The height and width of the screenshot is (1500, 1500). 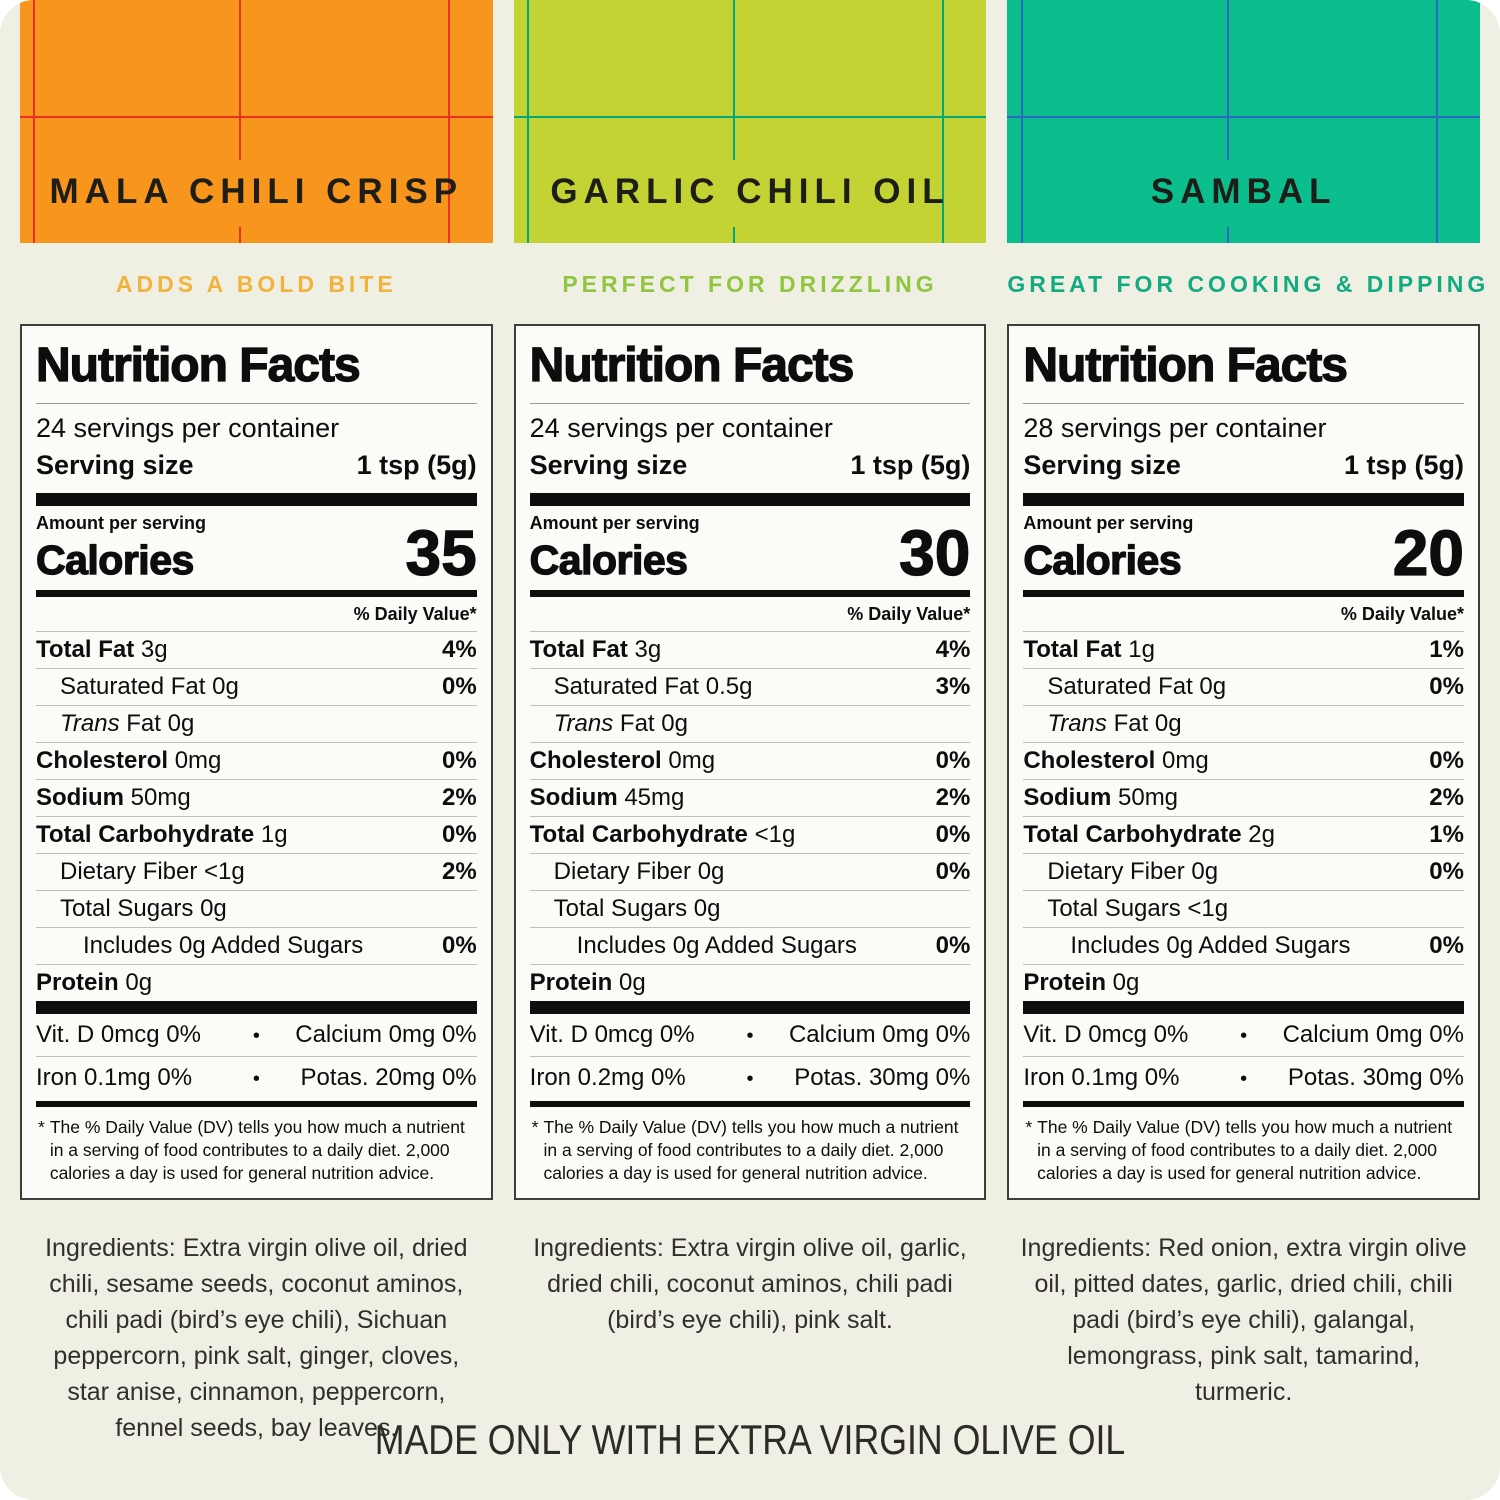 What do you see at coordinates (953, 686) in the screenshot?
I see `nutrient-daily-value: 3%` at bounding box center [953, 686].